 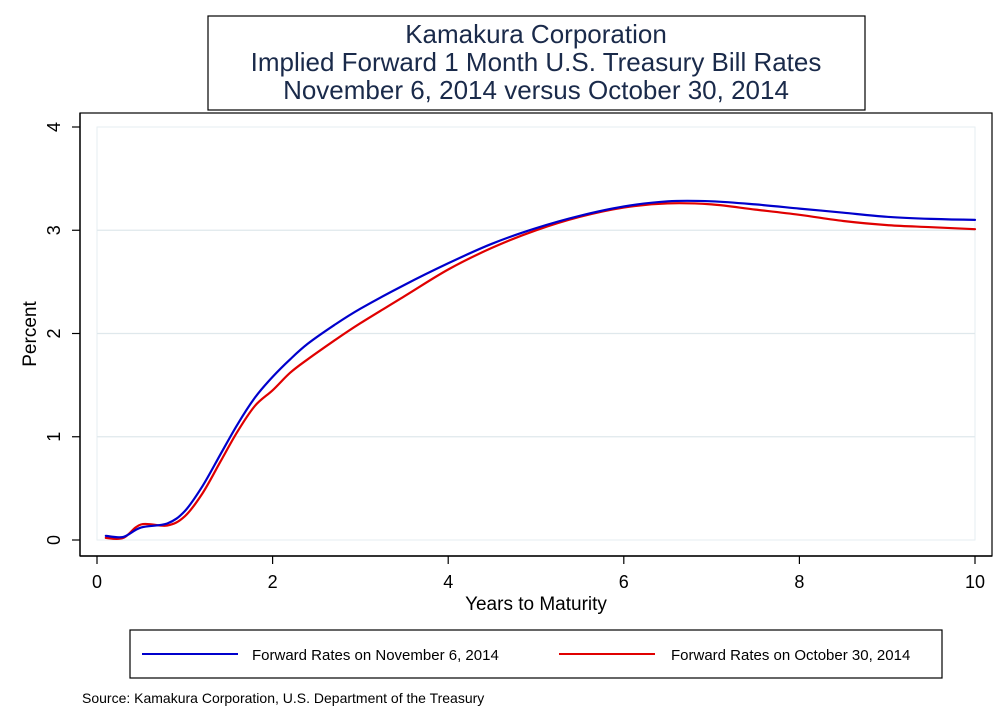 What do you see at coordinates (799, 582) in the screenshot?
I see `x-tick-label: 8` at bounding box center [799, 582].